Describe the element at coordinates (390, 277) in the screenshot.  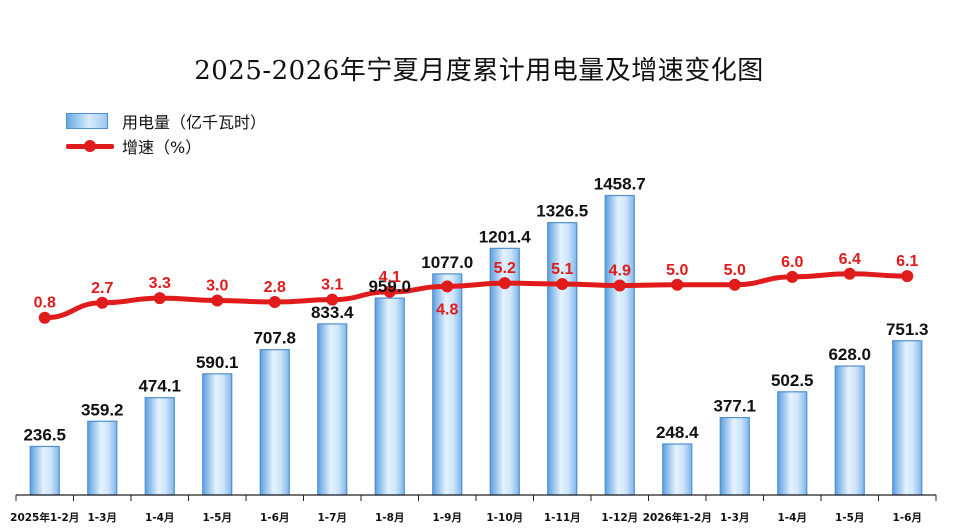
I see `rate-value-label: 4.1` at that location.